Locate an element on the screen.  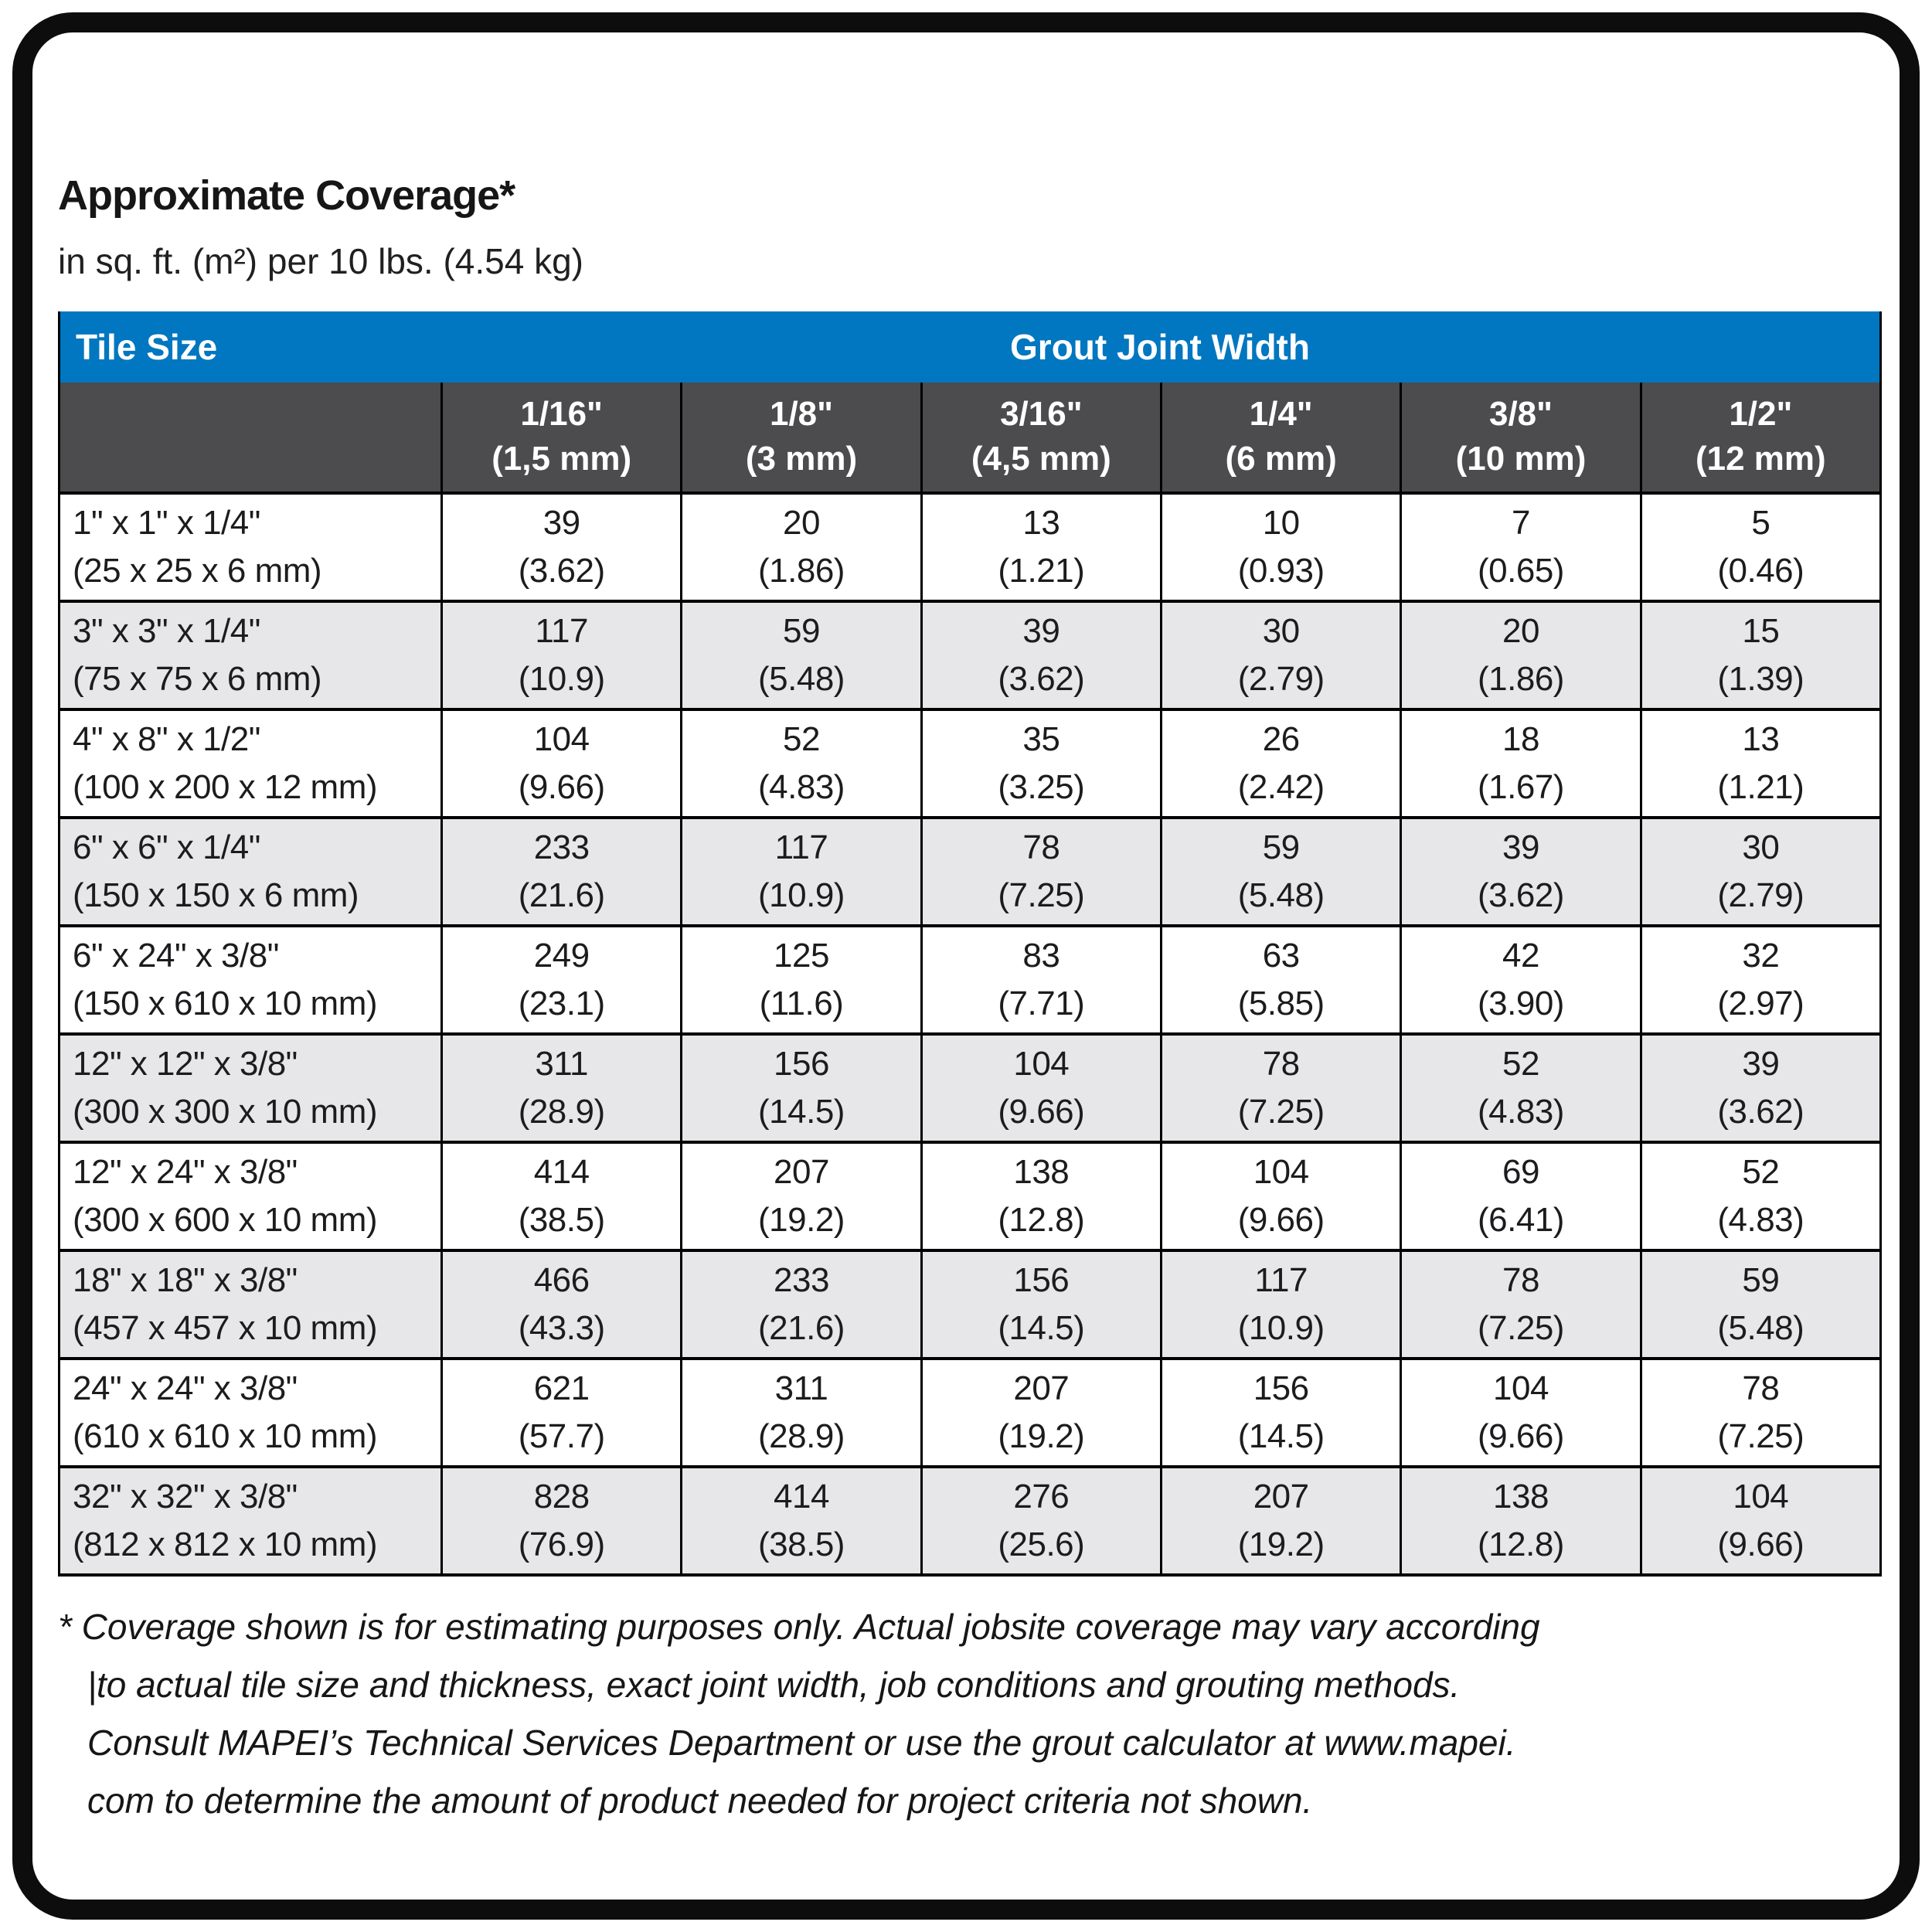
tile-size-metric: (25 x 25 x 6 mm) is located at coordinates (198, 571).